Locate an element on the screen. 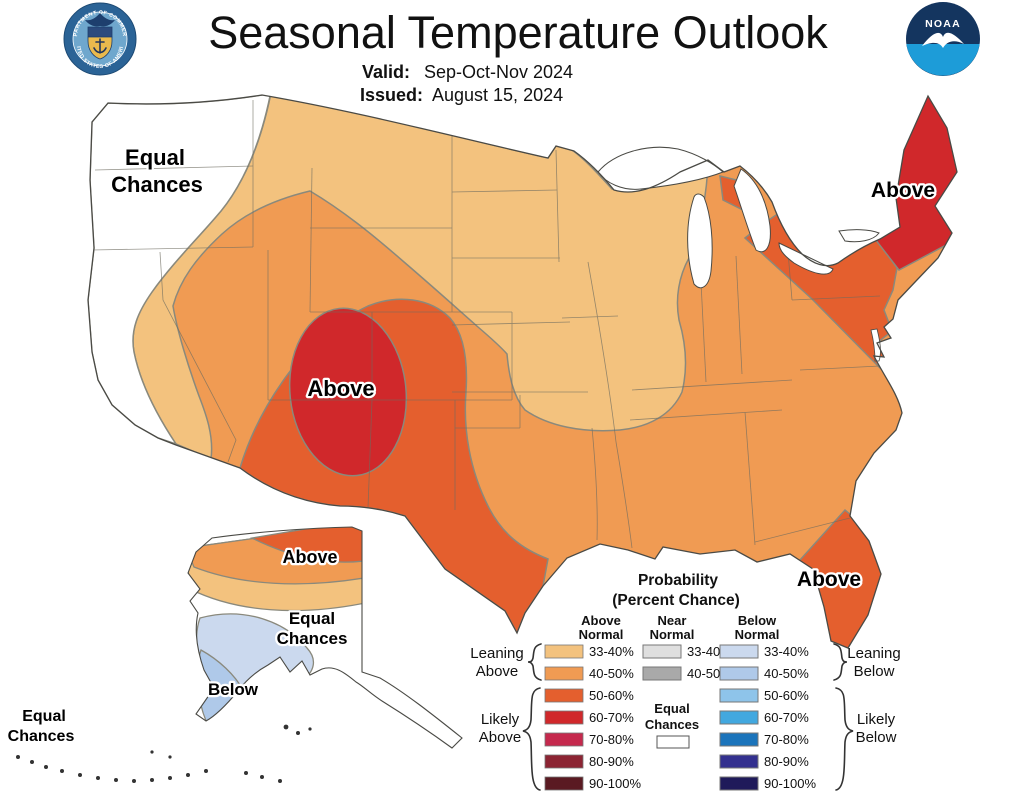 The height and width of the screenshot is (791, 1024). brace-leaning-below is located at coordinates (840, 662).